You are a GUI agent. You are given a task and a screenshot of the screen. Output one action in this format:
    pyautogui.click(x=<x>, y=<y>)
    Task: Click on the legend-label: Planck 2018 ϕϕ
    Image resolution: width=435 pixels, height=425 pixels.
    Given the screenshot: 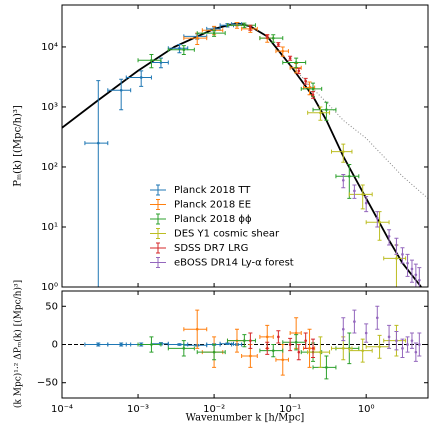 What is the action you would take?
    pyautogui.click(x=213, y=219)
    